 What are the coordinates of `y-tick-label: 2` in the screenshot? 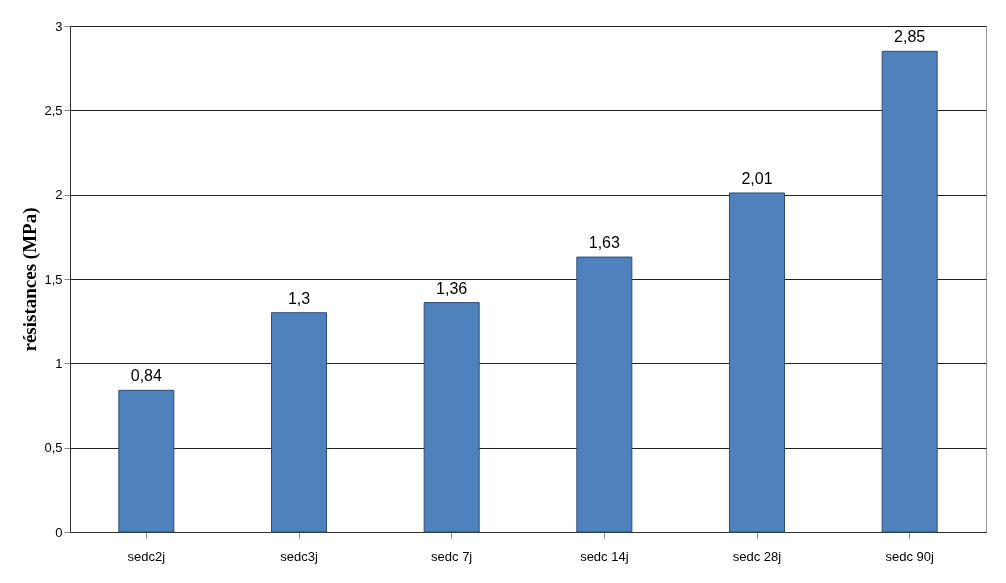 It's located at (59, 195).